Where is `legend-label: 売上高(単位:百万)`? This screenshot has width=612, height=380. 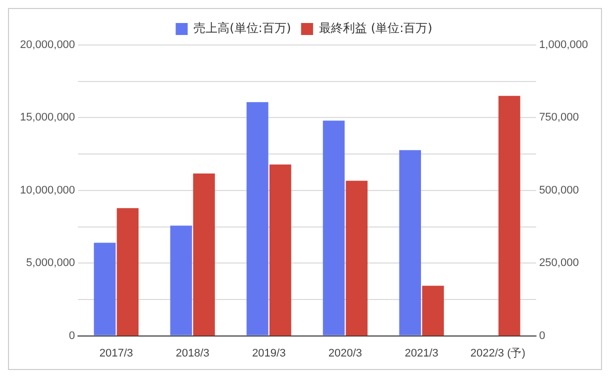
legend-label: 売上高(単位:百万) is located at coordinates (243, 28).